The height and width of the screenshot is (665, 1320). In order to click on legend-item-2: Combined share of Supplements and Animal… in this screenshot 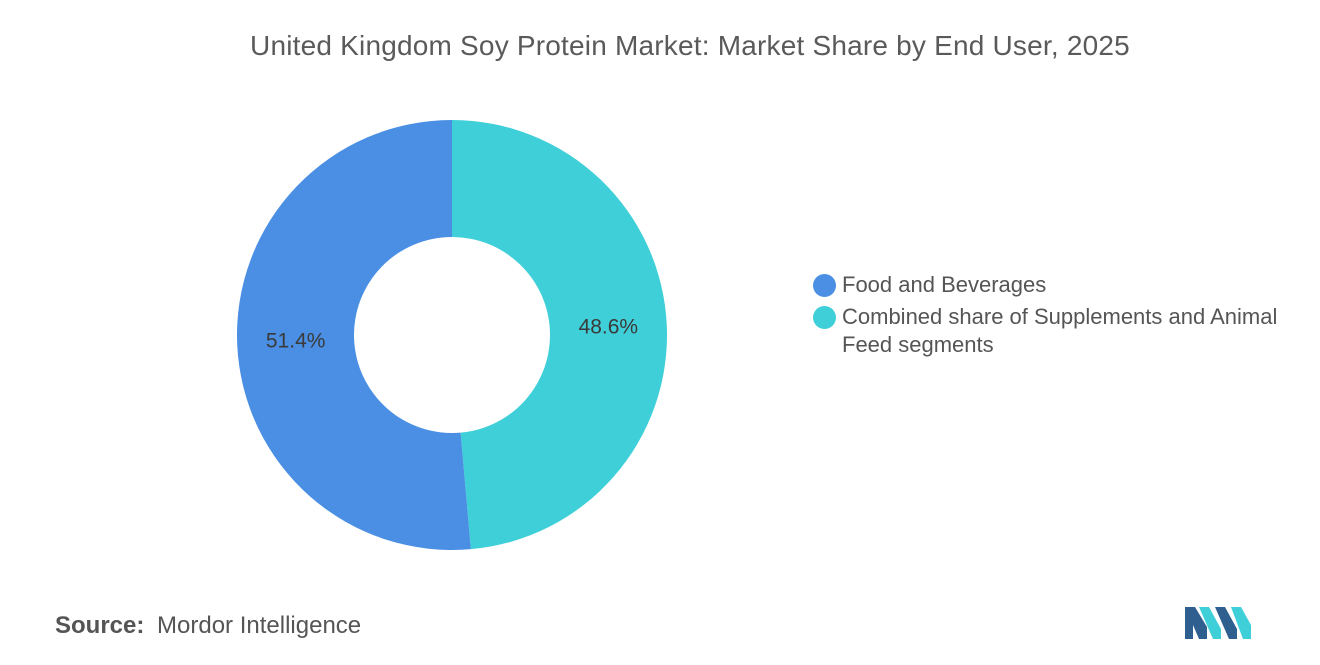, I will do `click(1063, 331)`.